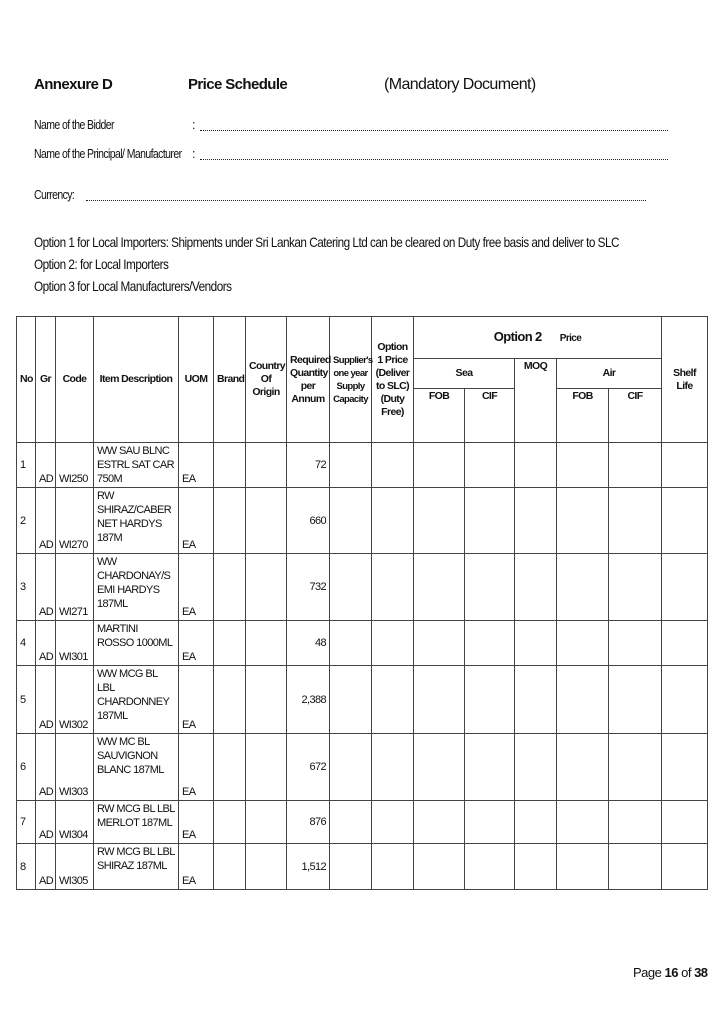 This screenshot has height=1024, width=723. I want to click on required-quantity: 1,512, so click(308, 866).